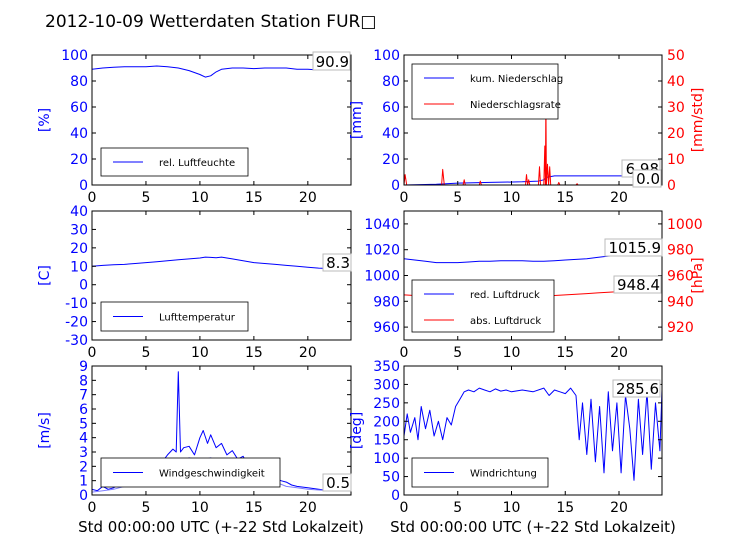  Describe the element at coordinates (386, 328) in the screenshot. I see `y-tick-label: 960` at that location.